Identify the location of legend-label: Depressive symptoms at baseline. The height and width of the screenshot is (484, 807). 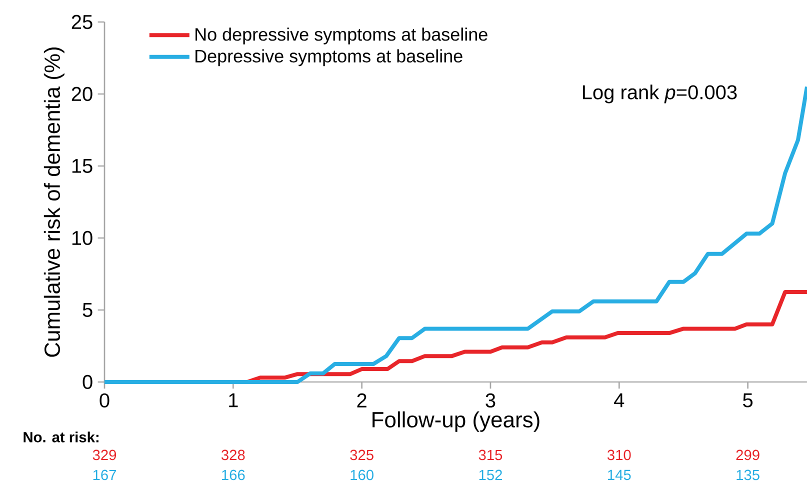
(329, 57).